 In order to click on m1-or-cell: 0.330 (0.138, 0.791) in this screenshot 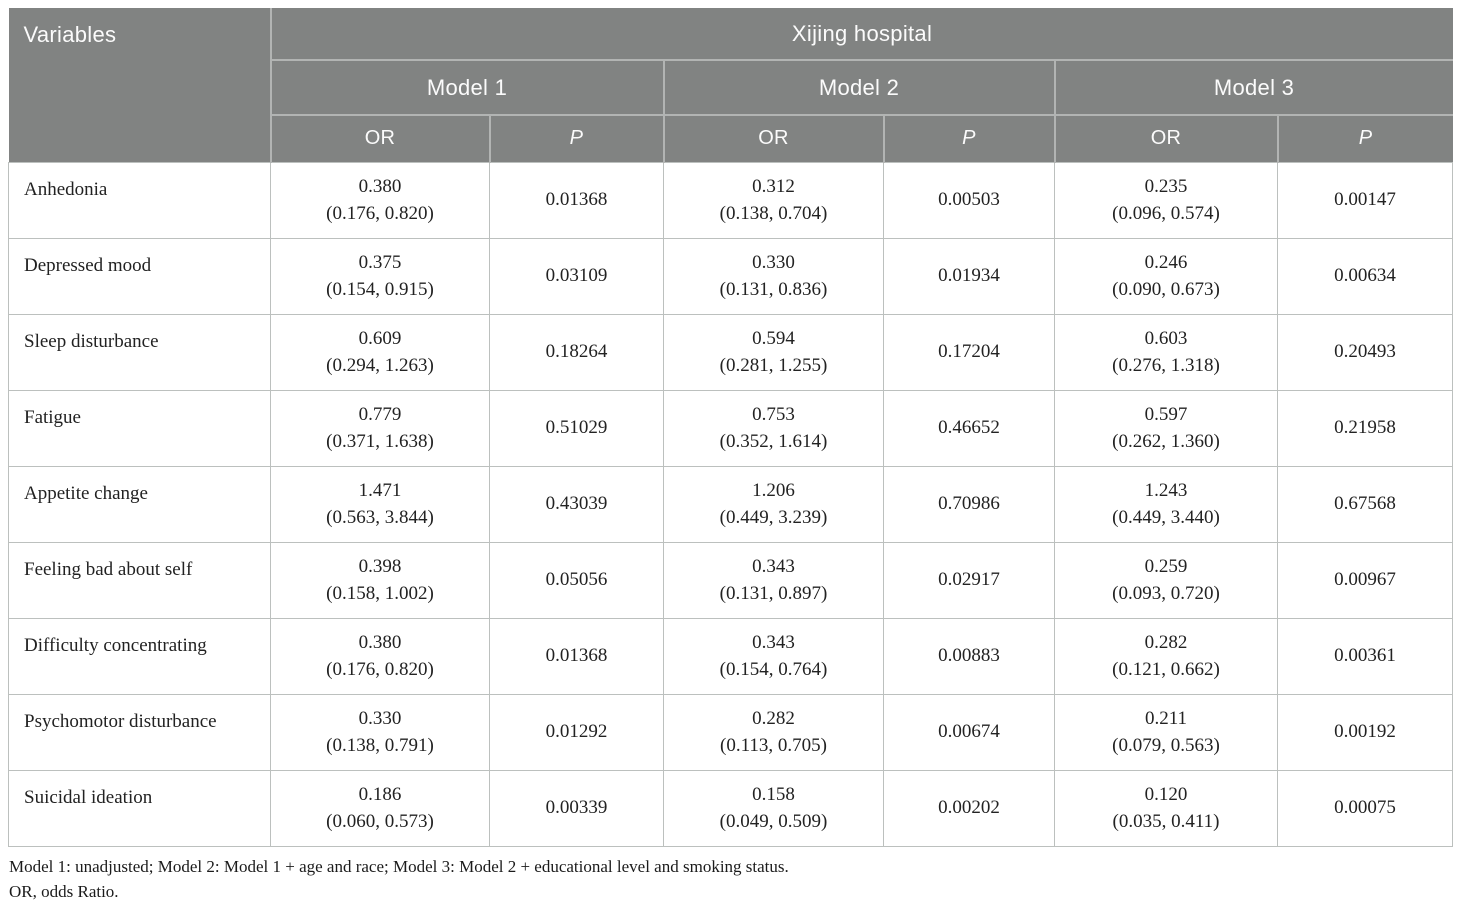, I will do `click(380, 732)`.